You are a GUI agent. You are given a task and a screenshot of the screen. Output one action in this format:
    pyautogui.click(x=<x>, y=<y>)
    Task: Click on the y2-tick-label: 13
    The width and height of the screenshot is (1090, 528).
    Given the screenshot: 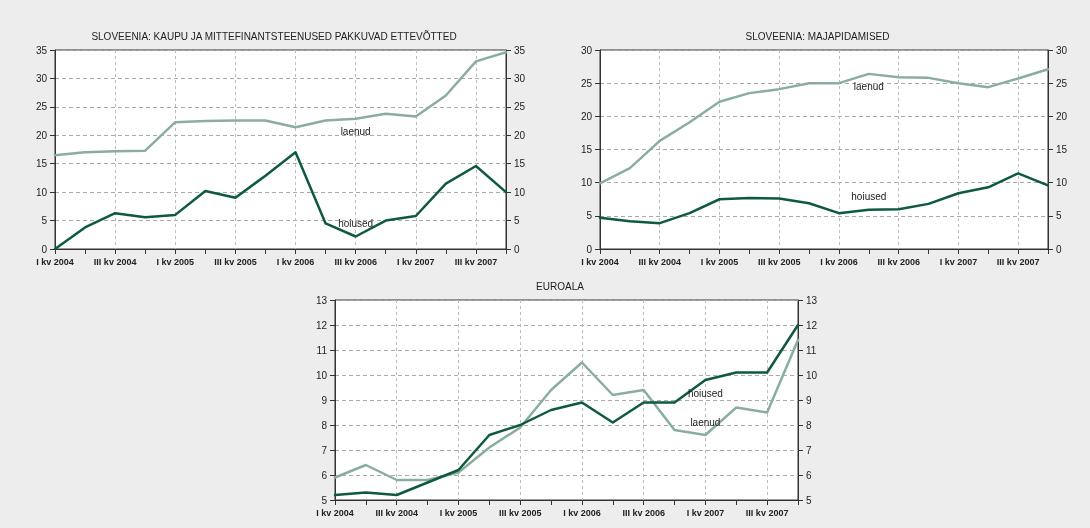 What is the action you would take?
    pyautogui.click(x=812, y=300)
    